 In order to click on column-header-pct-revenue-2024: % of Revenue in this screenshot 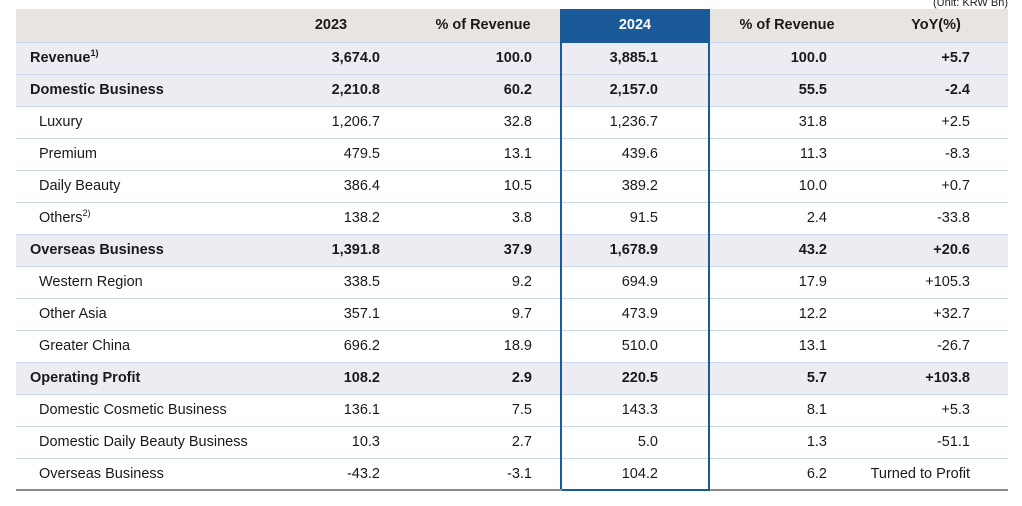, I will do `click(786, 26)`.